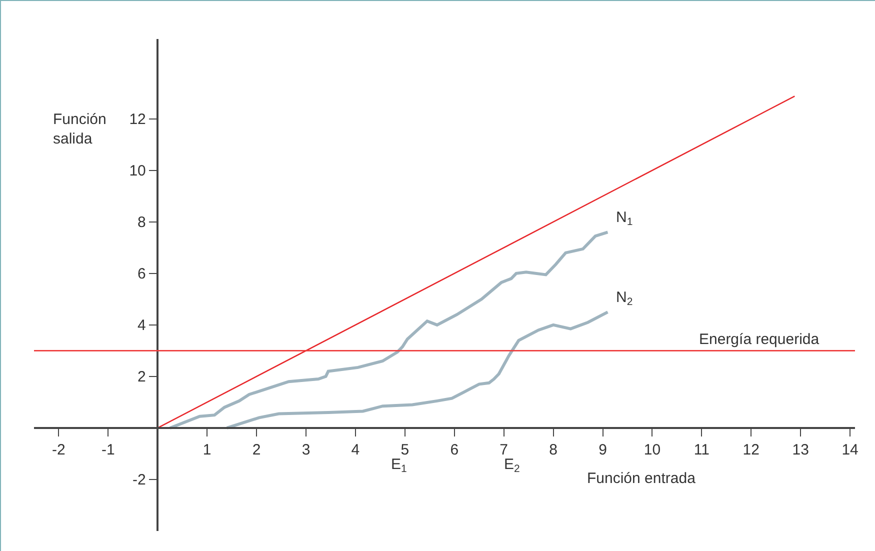  Describe the element at coordinates (59, 450) in the screenshot. I see `x-tick-label: -2` at that location.